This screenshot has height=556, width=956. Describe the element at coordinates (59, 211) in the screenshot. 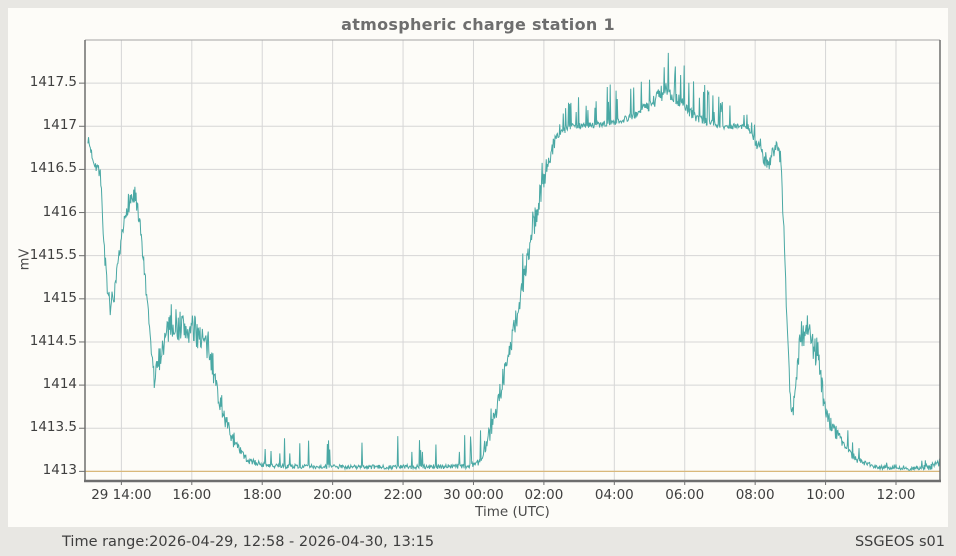

I see `y-tick-label: 1416` at that location.